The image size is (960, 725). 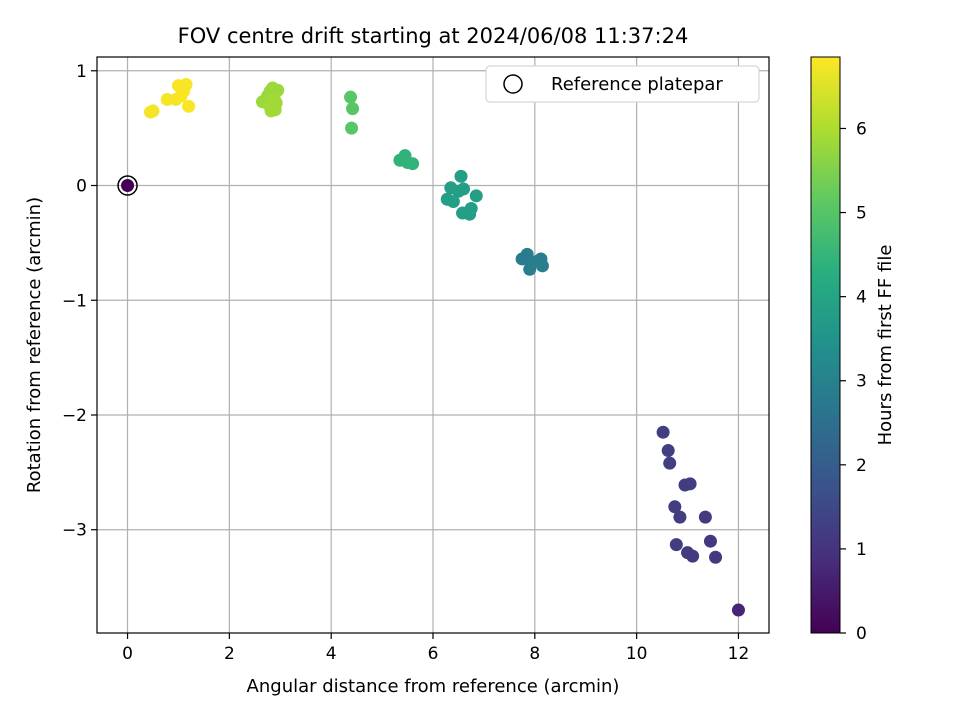 I want to click on y-tick-label: −1, so click(x=74, y=301).